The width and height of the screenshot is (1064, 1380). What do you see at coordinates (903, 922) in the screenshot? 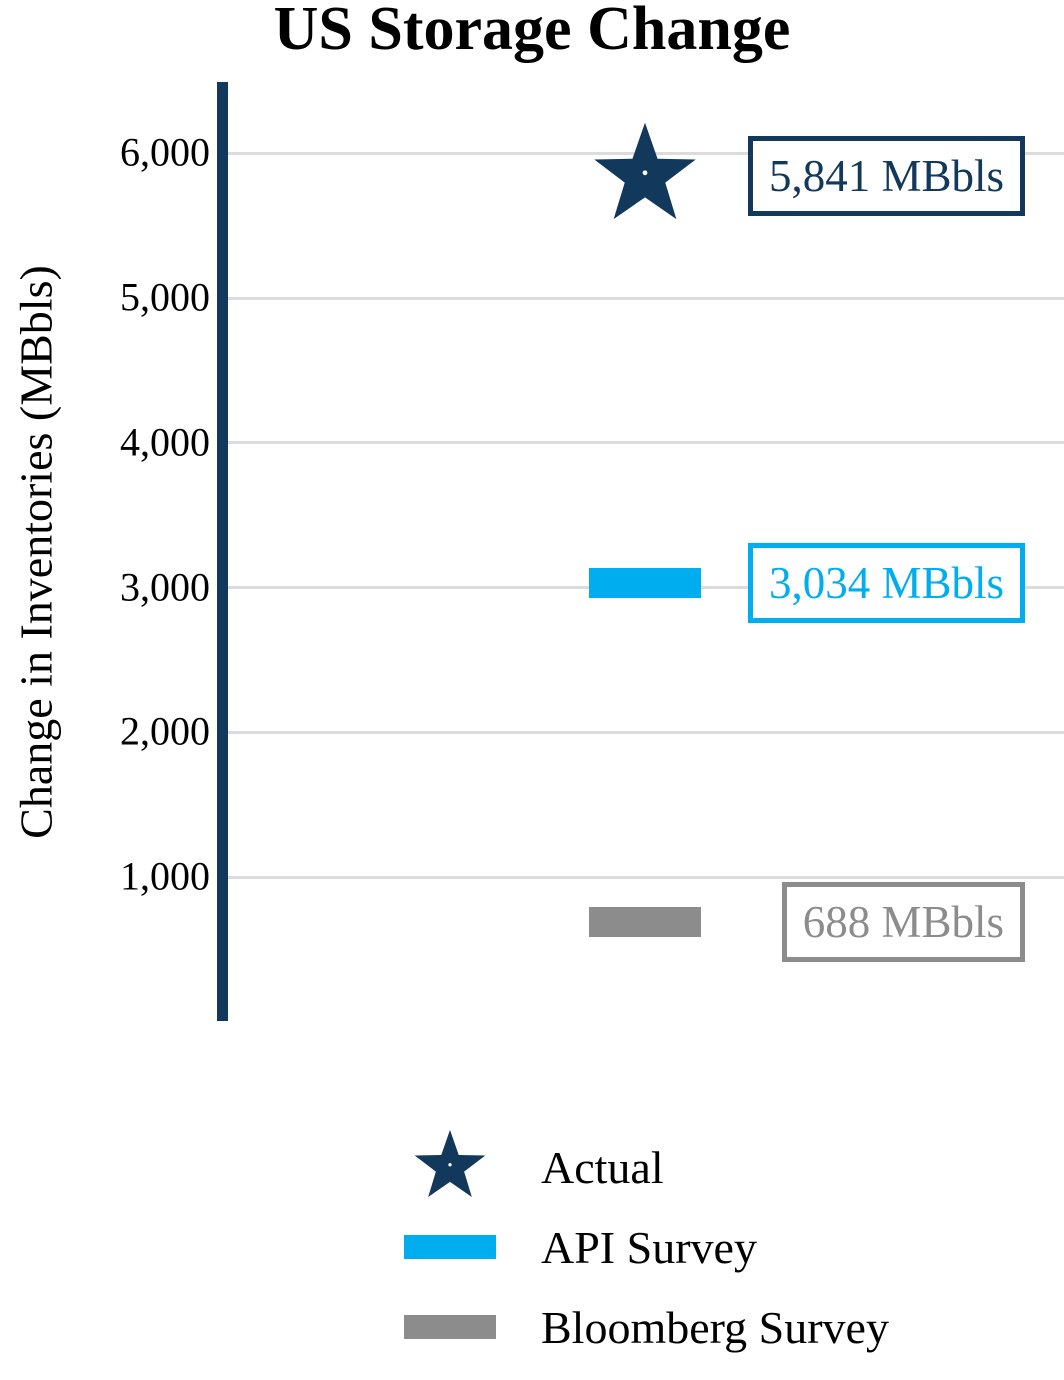
I see `data-label-bloomberg-survey: 688 MBbls` at bounding box center [903, 922].